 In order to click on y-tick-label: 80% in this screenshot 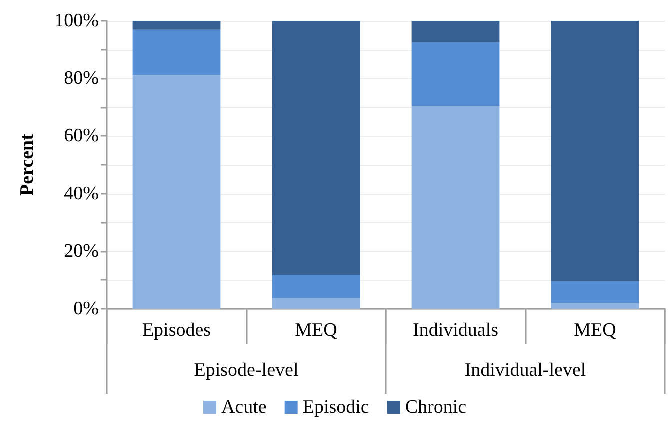, I will do `click(82, 79)`.